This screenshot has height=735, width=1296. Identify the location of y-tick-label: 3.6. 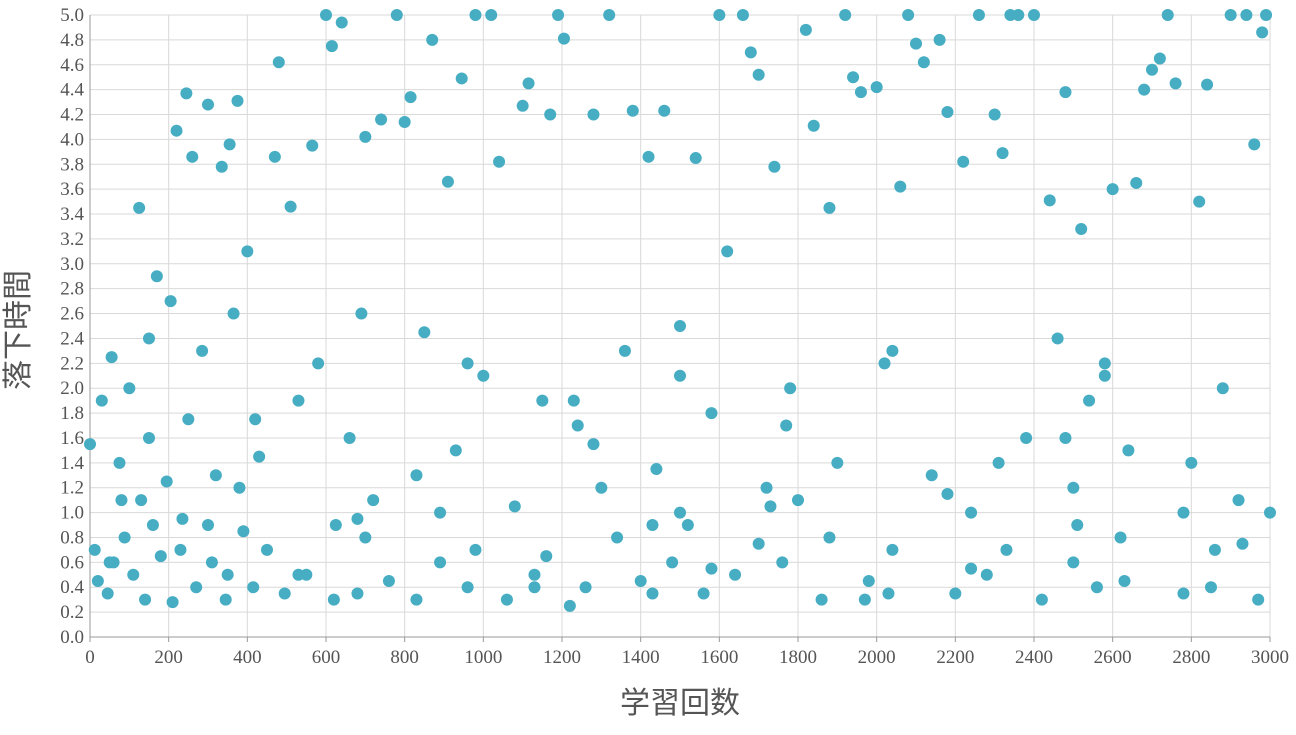
(72, 189).